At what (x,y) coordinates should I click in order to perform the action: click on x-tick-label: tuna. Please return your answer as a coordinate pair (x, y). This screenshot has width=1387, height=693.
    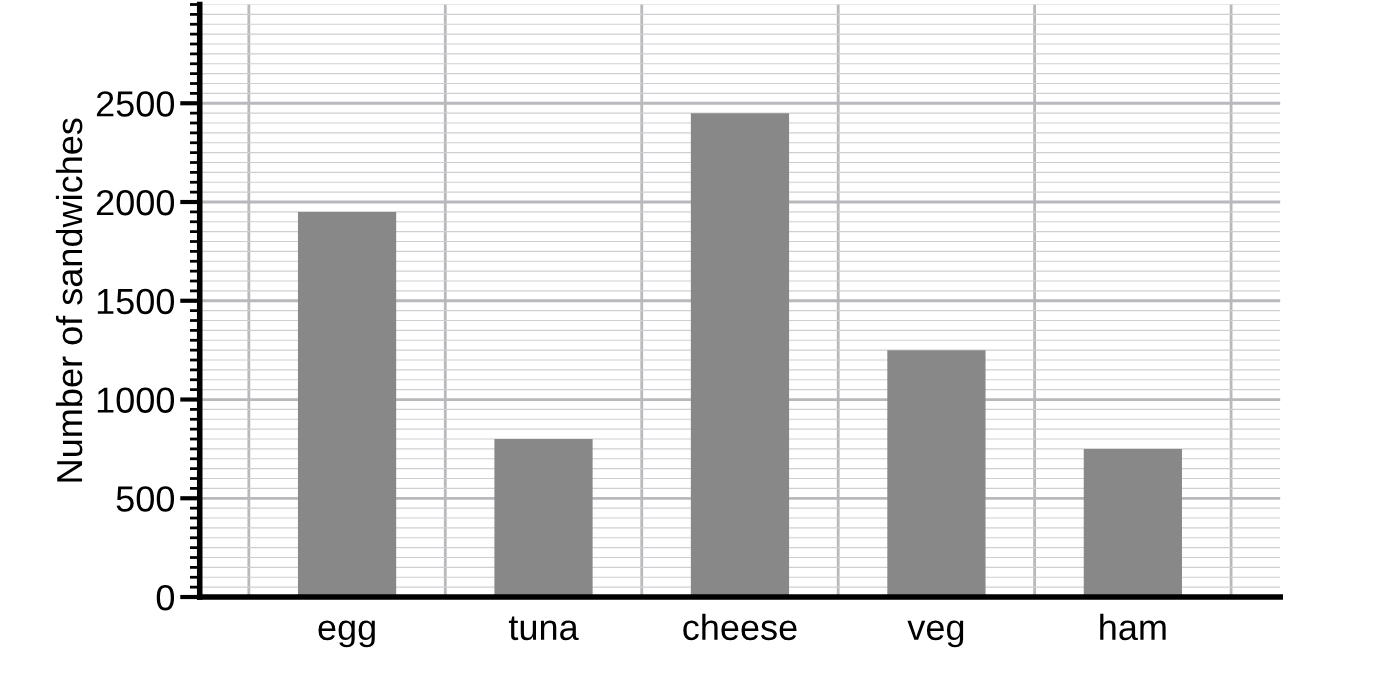
    Looking at the image, I should click on (543, 628).